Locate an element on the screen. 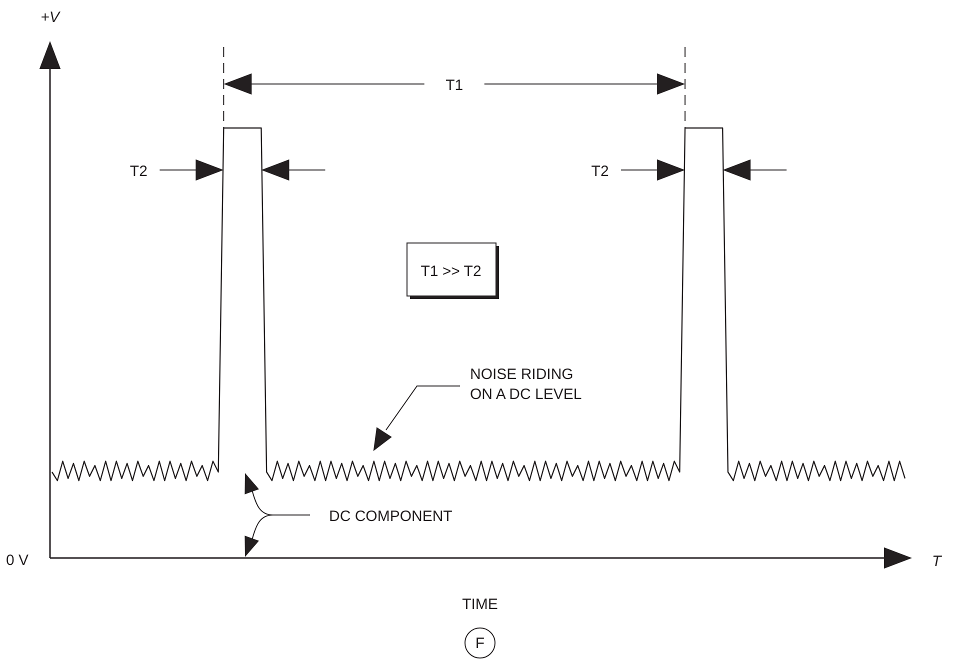  text: +V is located at coordinates (51, 17).